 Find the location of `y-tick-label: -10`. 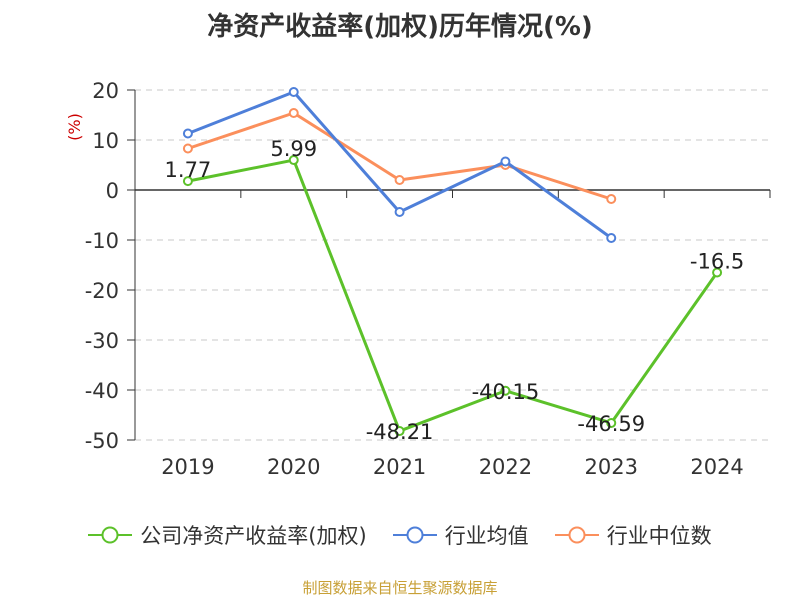

y-tick-label: -10 is located at coordinates (102, 241).